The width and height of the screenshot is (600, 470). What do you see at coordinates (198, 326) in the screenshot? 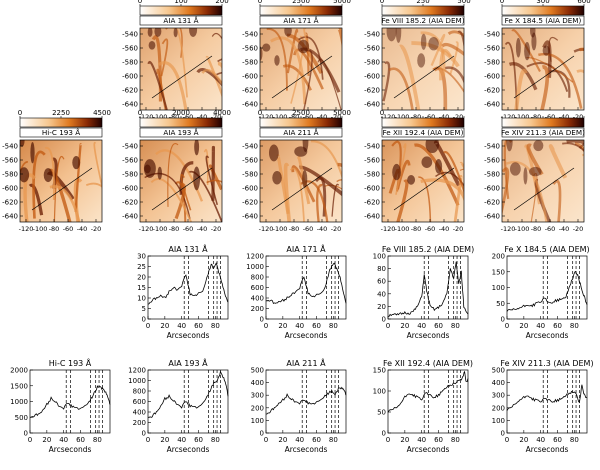
I see `x-tick-label: 60` at bounding box center [198, 326].